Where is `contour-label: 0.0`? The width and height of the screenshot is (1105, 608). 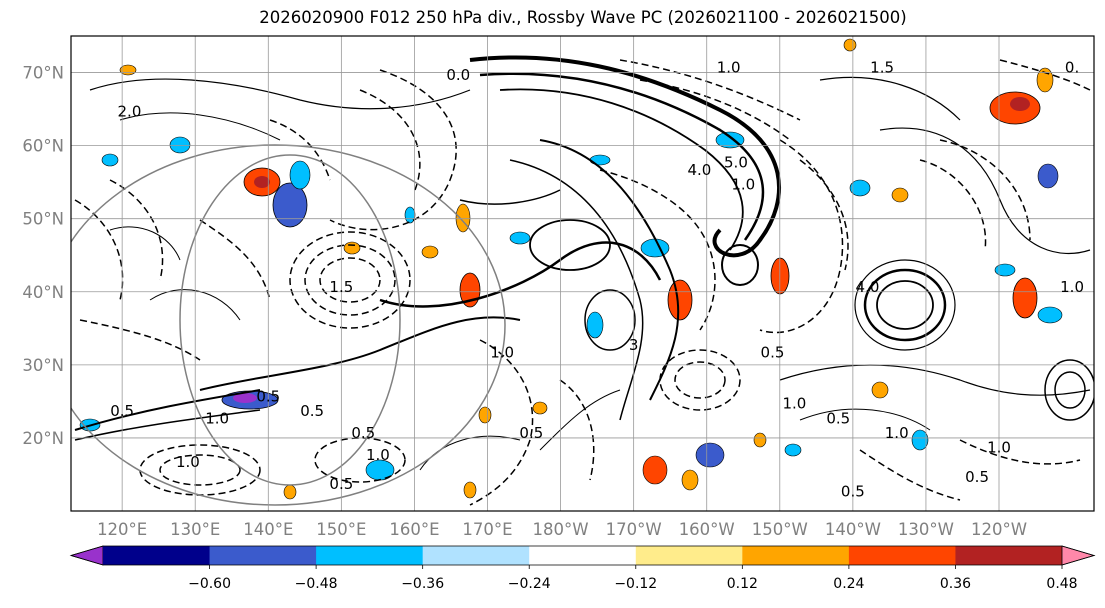 contour-label: 0.0 is located at coordinates (458, 75).